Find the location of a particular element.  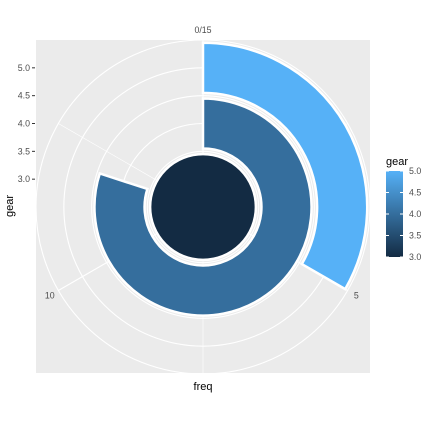

theta-tick-label: 5 is located at coordinates (356, 296).